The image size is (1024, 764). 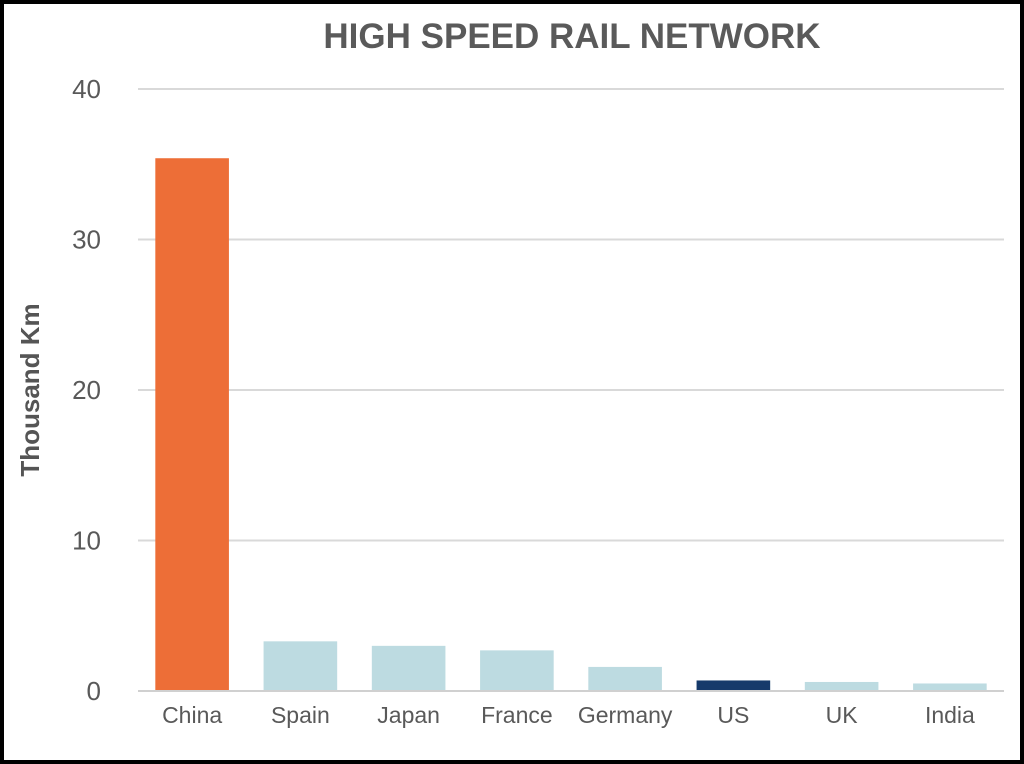 I want to click on x-tick-label-japan: Japan, so click(x=408, y=715).